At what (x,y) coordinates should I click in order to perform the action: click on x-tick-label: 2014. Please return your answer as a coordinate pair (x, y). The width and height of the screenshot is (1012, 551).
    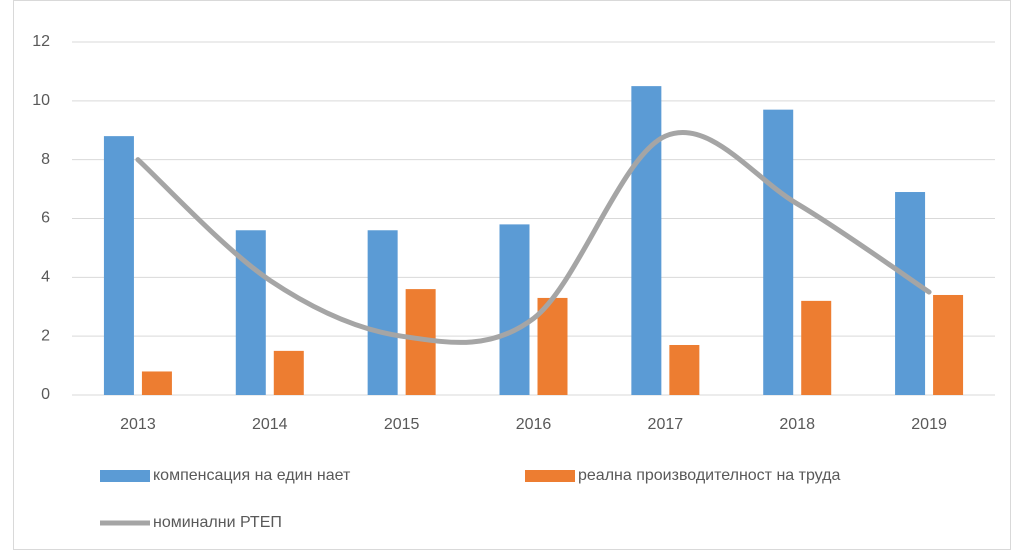
    Looking at the image, I should click on (270, 424).